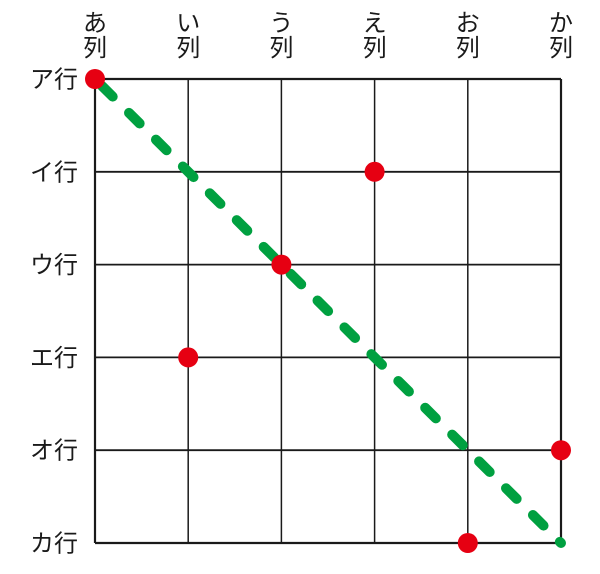 The image size is (600, 574). I want to click on x-axis-label: お列, so click(468, 36).